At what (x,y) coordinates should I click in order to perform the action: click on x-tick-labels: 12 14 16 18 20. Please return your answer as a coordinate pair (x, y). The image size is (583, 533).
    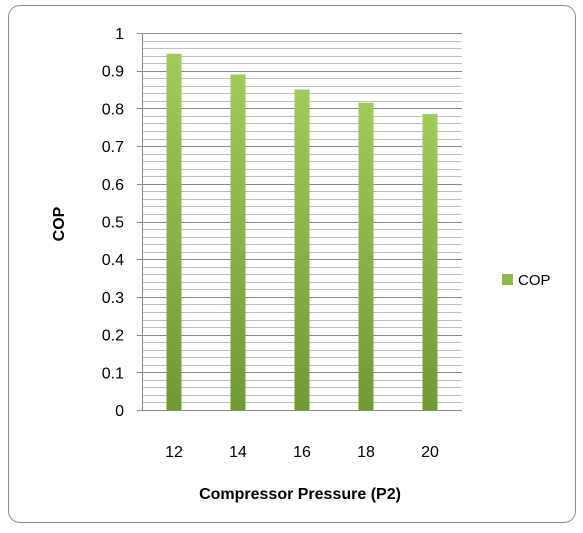
    Looking at the image, I should click on (302, 452).